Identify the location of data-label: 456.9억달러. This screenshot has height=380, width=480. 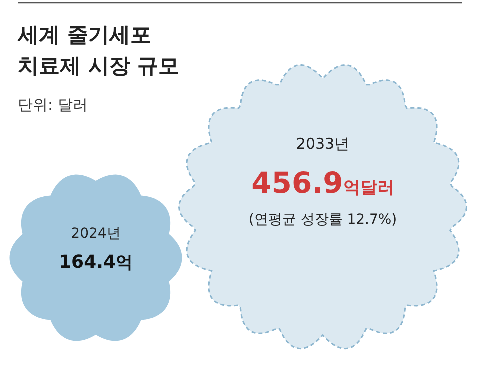
(323, 183).